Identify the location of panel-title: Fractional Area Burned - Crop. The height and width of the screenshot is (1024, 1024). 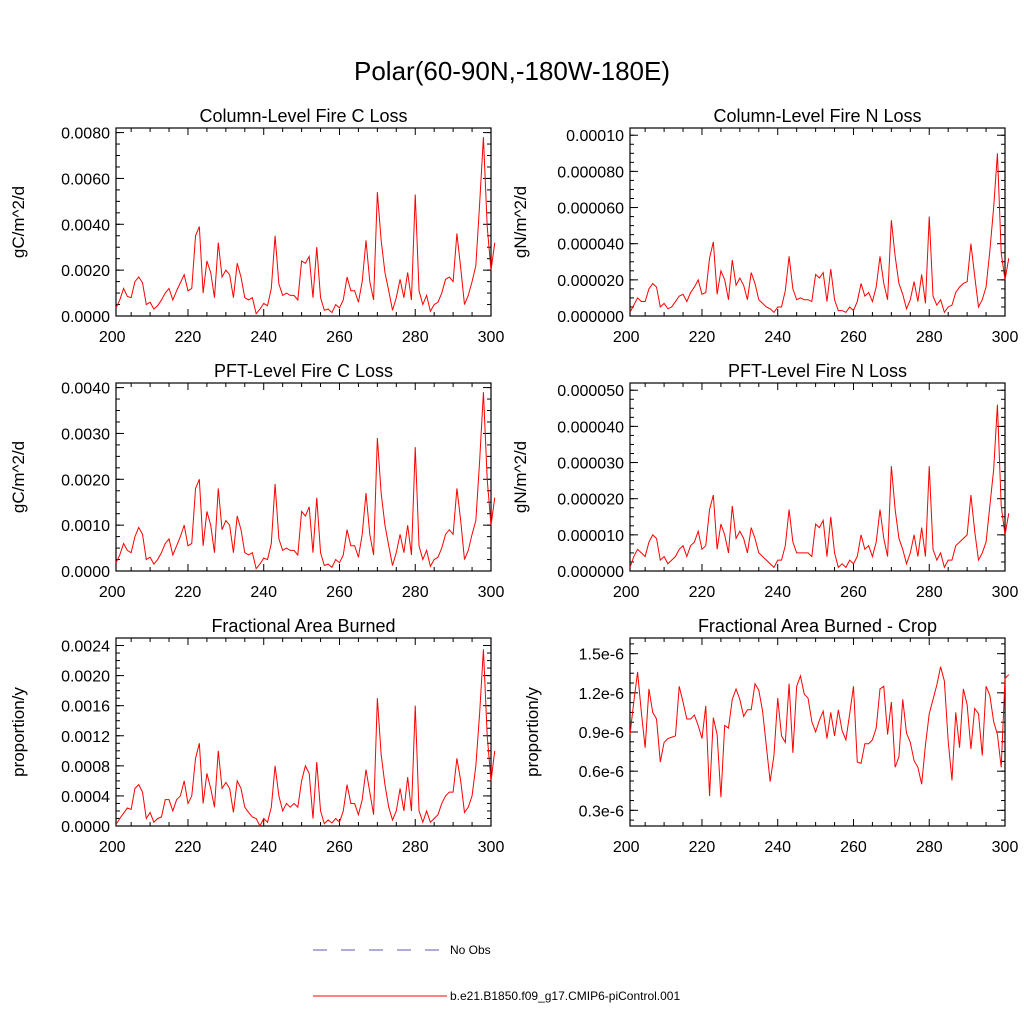
(817, 626).